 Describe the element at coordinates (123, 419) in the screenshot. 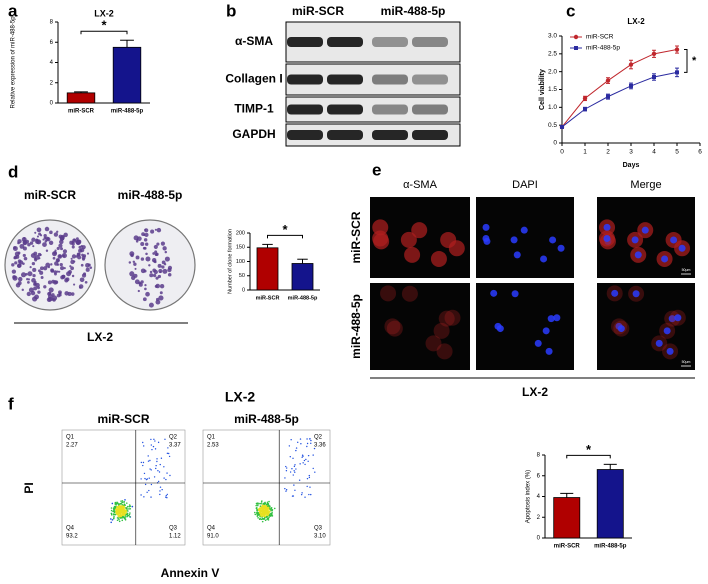

I see `plot-title: miR-SCR` at that location.